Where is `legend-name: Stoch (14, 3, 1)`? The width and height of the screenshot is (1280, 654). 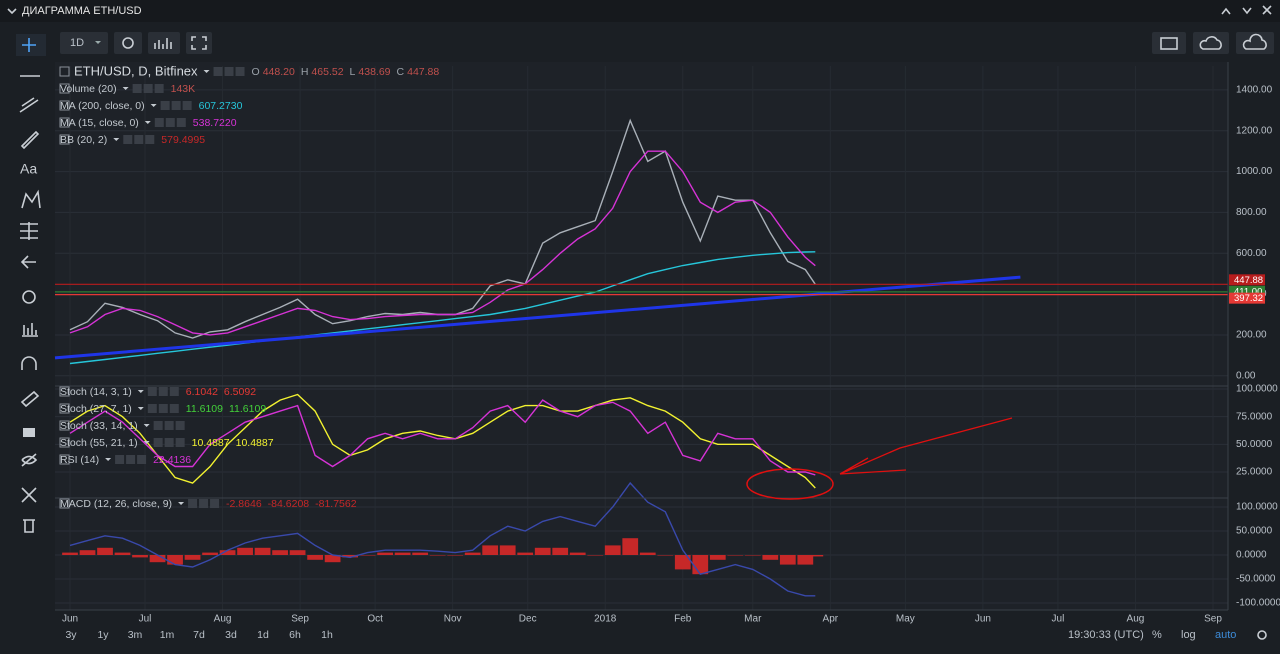 legend-name: Stoch (14, 3, 1) is located at coordinates (96, 392).